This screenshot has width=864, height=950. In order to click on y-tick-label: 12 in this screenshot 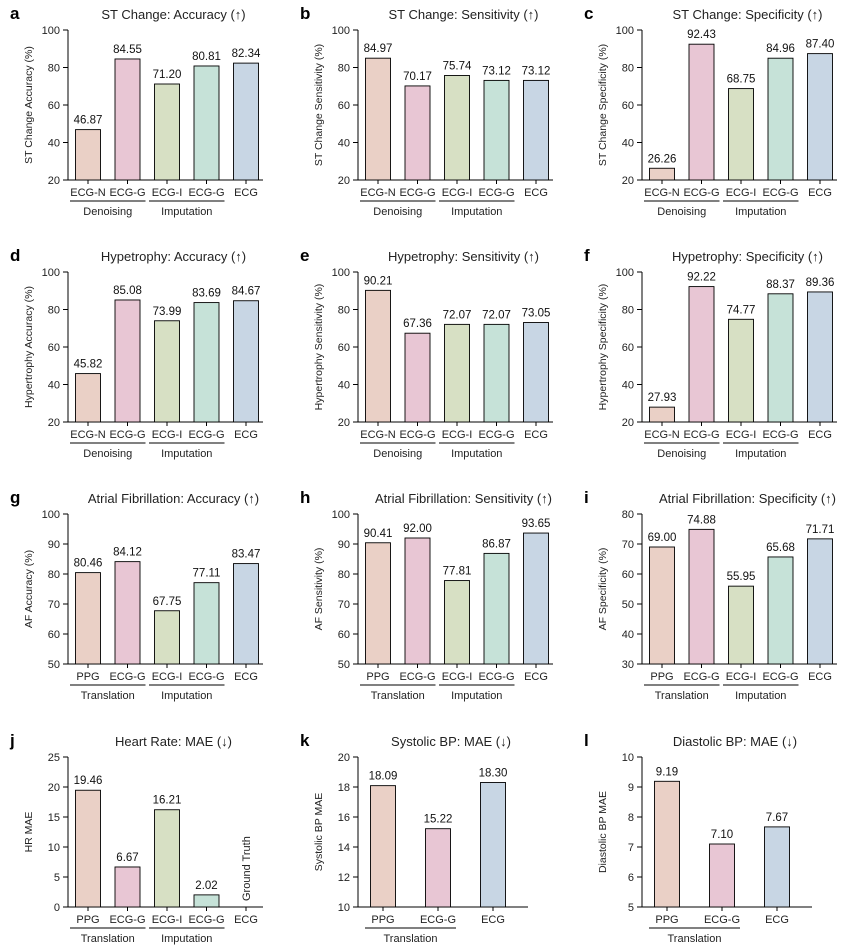, I will do `click(344, 878)`.